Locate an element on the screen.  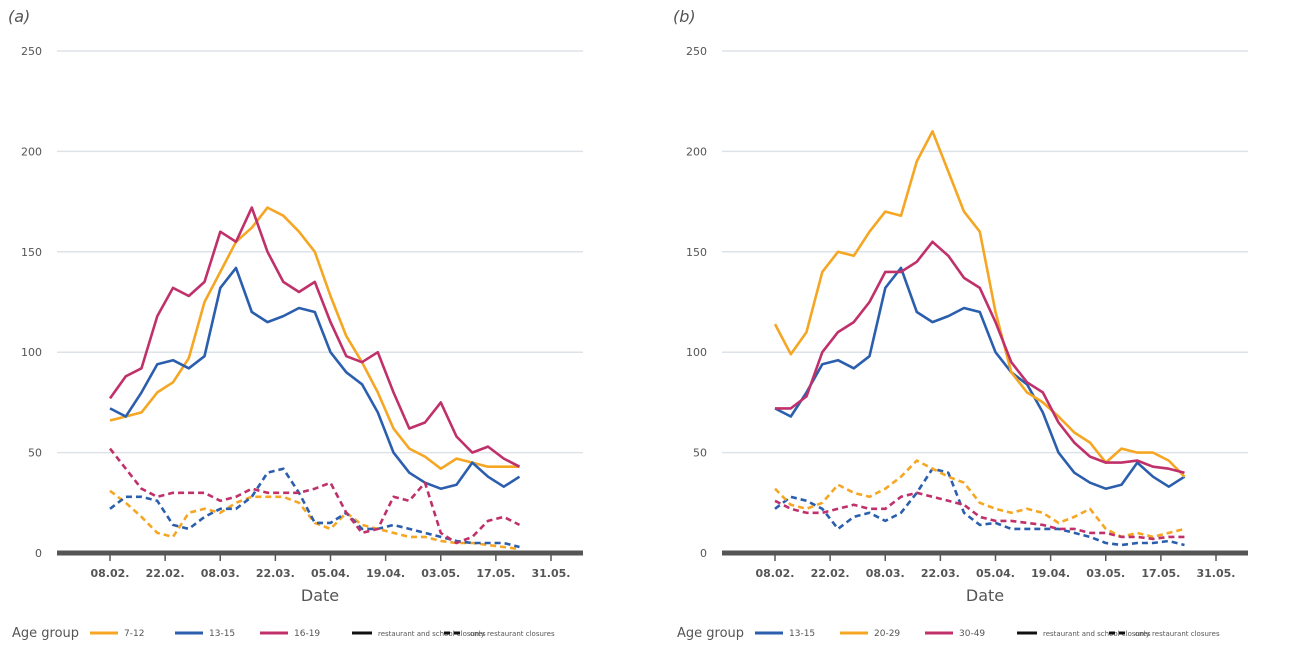
legend-label: 30-49 is located at coordinates (972, 634).